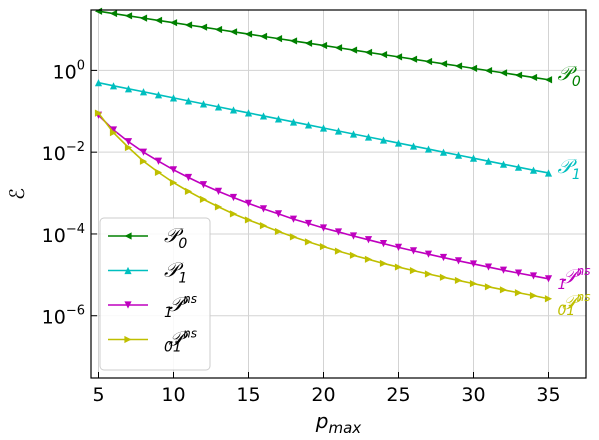 This screenshot has width=599, height=440. I want to click on x-tick-label: 5, so click(98, 395).